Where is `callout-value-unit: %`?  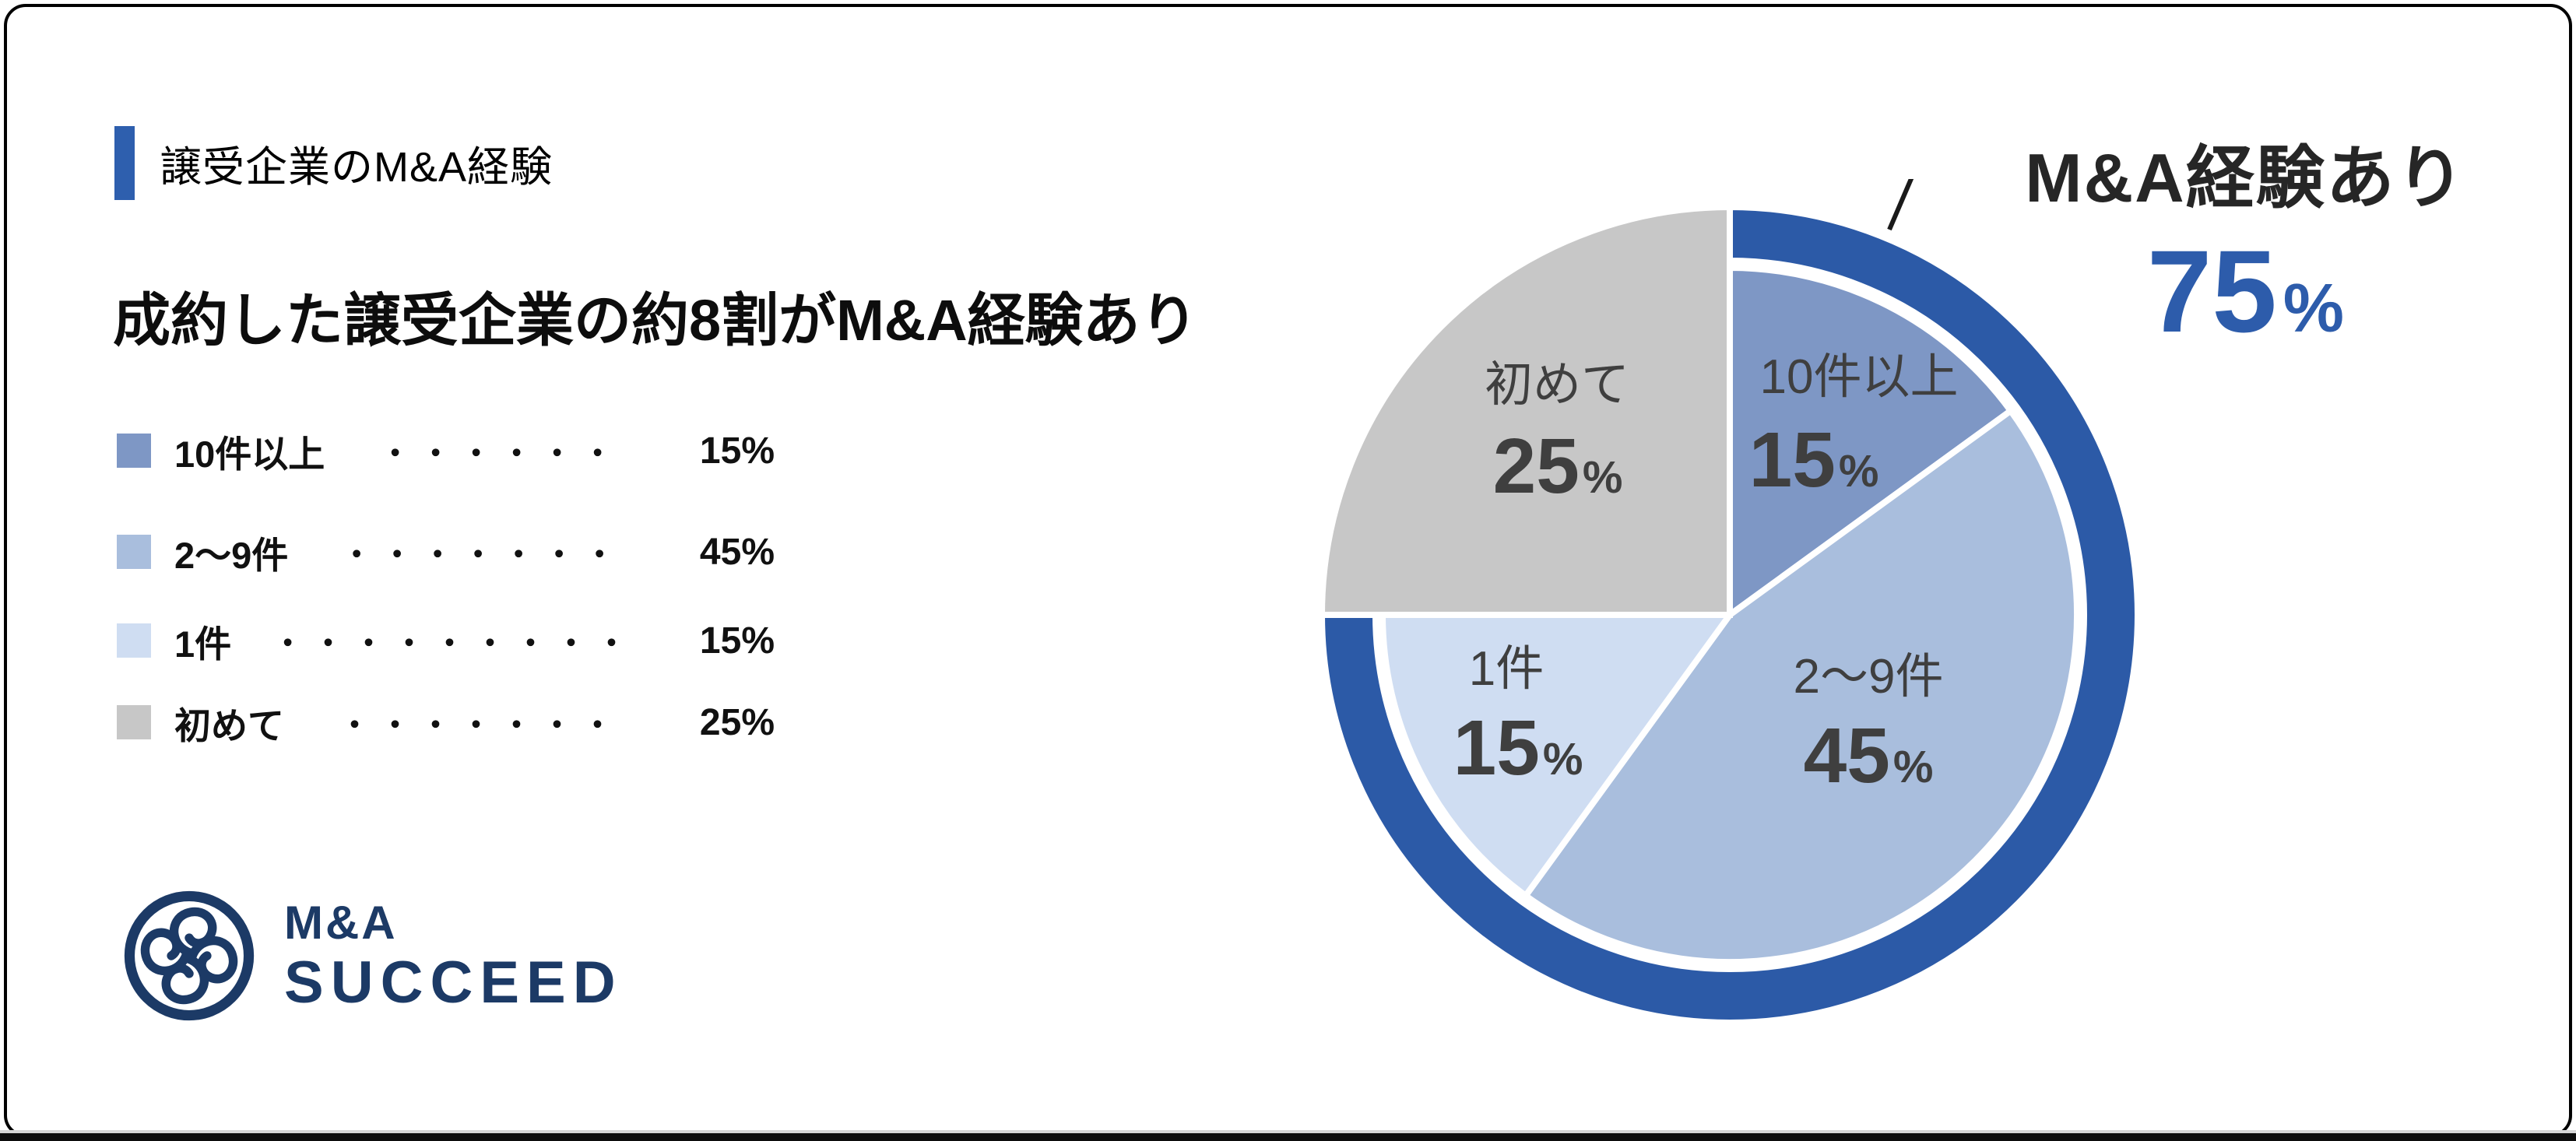 callout-value-unit: % is located at coordinates (2314, 307).